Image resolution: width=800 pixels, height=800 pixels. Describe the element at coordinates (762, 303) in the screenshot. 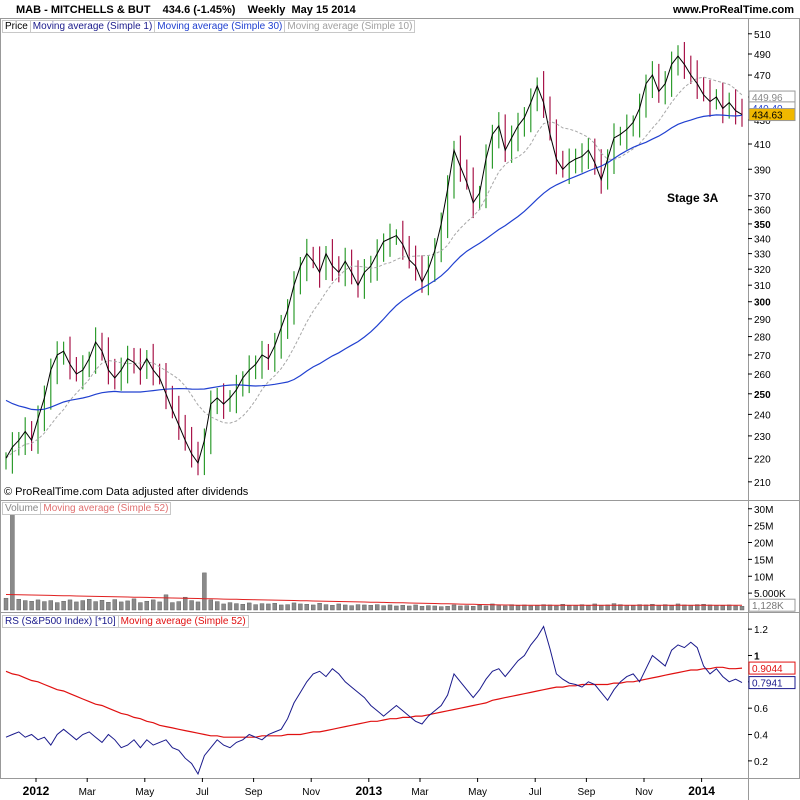

I see `price-tick-label: 300` at that location.